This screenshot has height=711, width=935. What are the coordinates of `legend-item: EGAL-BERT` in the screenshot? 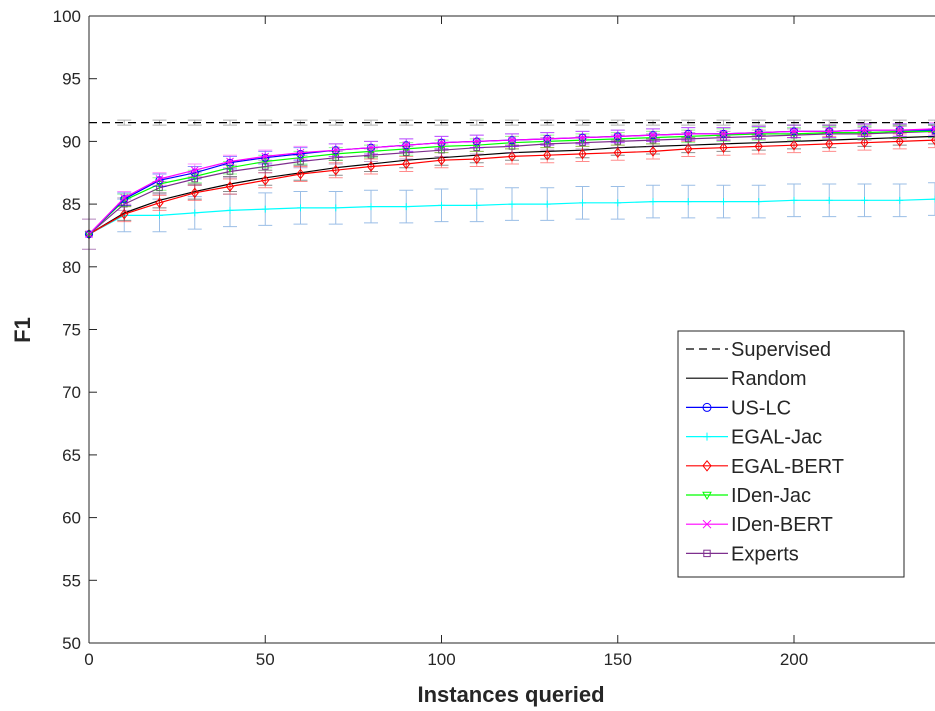 It's located at (765, 467).